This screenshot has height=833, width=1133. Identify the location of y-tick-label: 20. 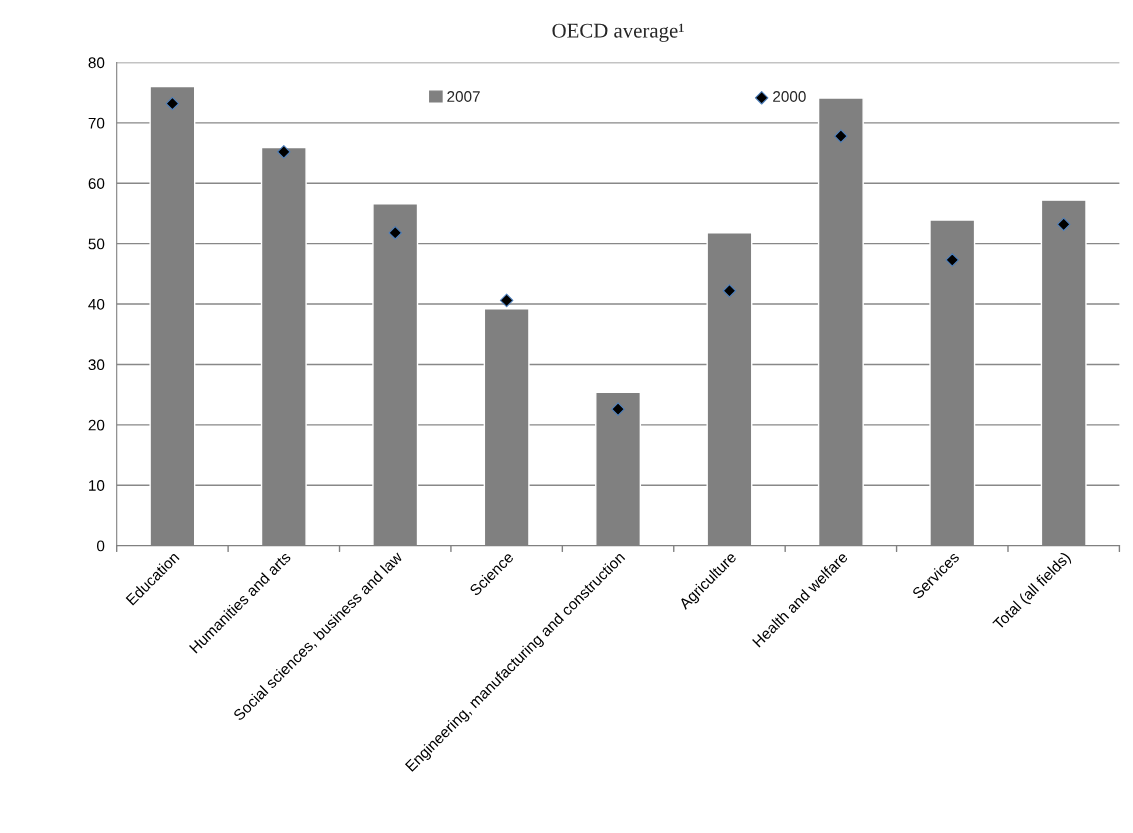
(96, 425).